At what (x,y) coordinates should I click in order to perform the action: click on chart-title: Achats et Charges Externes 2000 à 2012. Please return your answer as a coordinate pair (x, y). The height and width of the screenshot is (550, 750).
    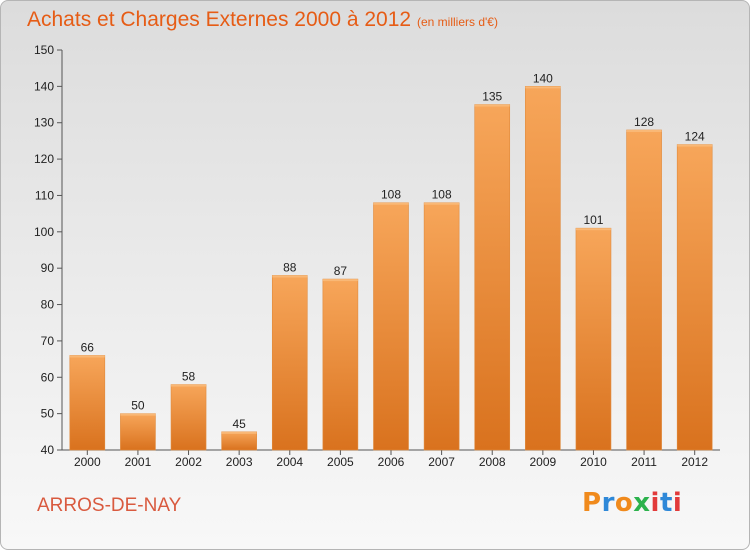
    Looking at the image, I should click on (219, 19).